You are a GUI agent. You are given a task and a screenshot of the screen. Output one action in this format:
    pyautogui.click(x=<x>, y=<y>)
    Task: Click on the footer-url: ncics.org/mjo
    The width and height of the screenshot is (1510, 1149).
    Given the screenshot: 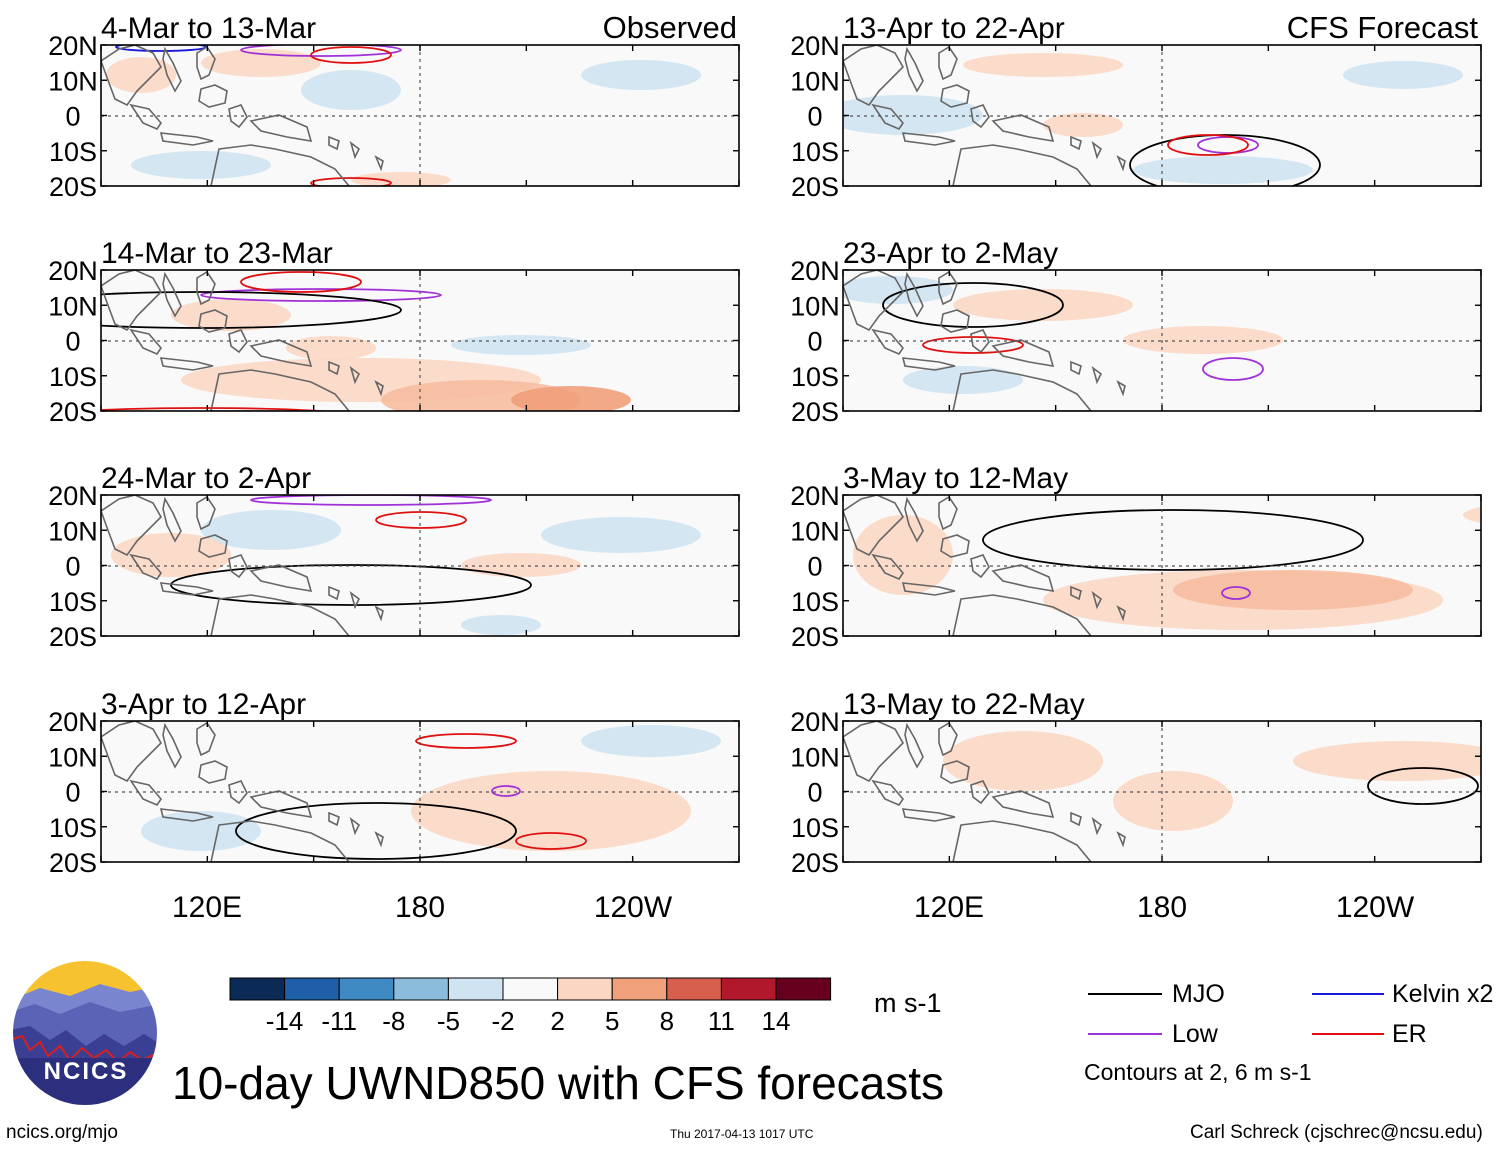 What is the action you would take?
    pyautogui.click(x=62, y=1132)
    